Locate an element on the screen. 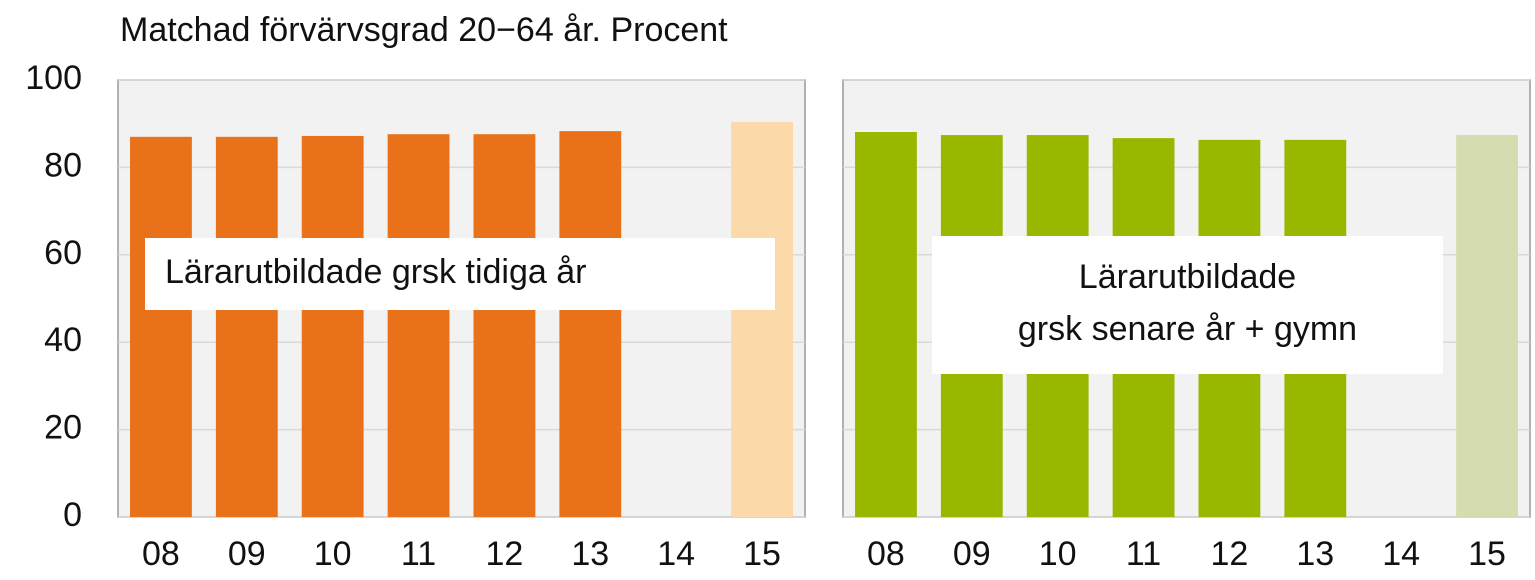 Image resolution: width=1535 pixels, height=580 pixels. annotation: Lärarutbildade grsk tidiga år is located at coordinates (375, 272).